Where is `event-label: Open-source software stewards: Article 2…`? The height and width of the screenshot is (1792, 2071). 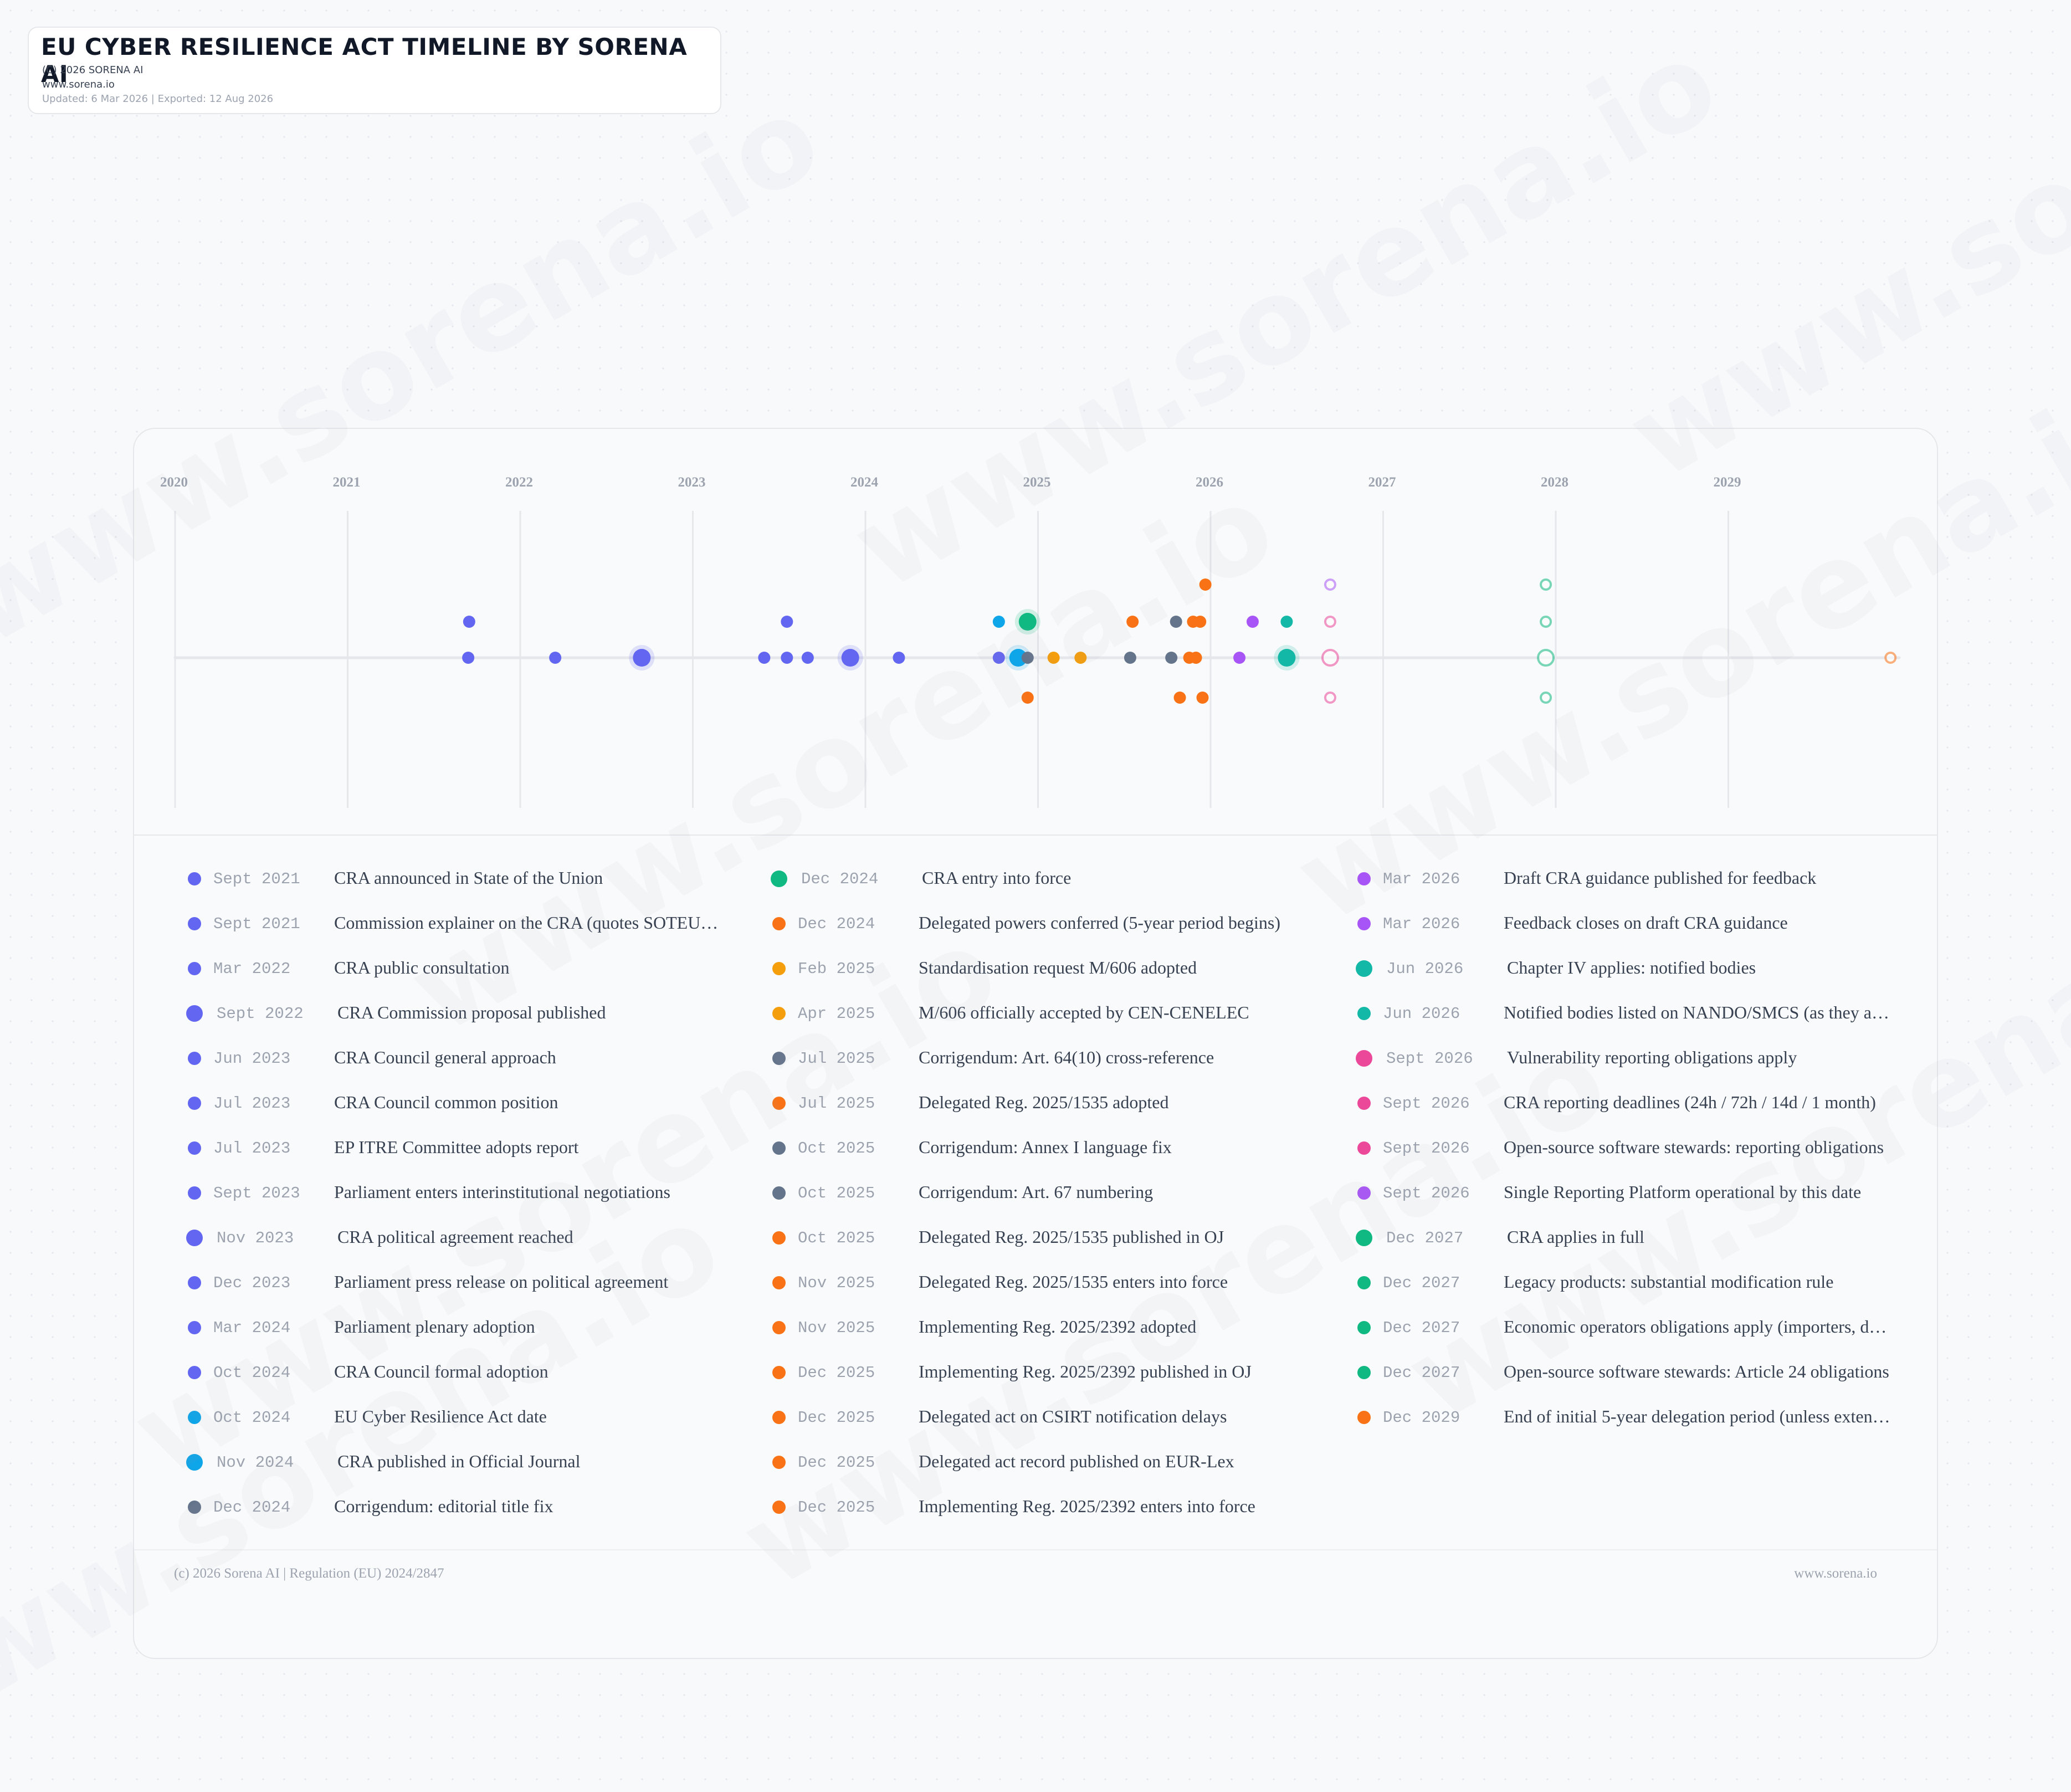 event-label: Open-source software stewards: Article 2… is located at coordinates (1696, 1371).